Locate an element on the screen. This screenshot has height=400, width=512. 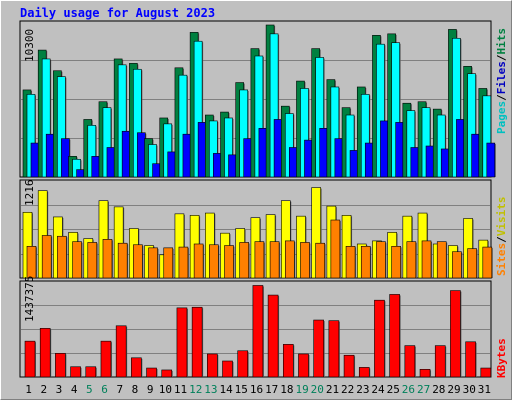
x-label-day: 18 is located at coordinates (286, 389).